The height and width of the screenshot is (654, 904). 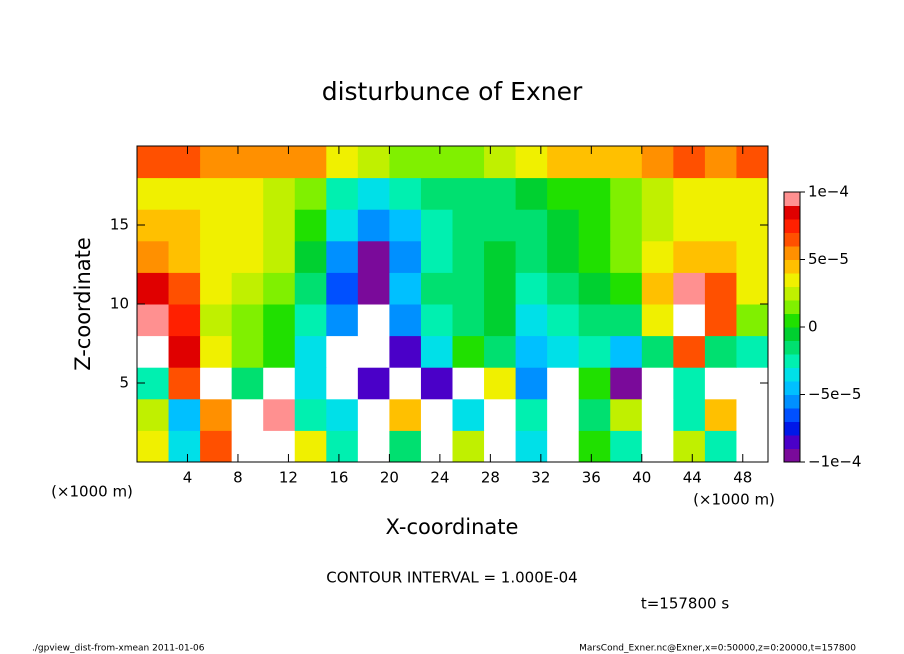 I want to click on contour-interval: CONTOUR INTERVAL = 1.000E-04, so click(x=451, y=578).